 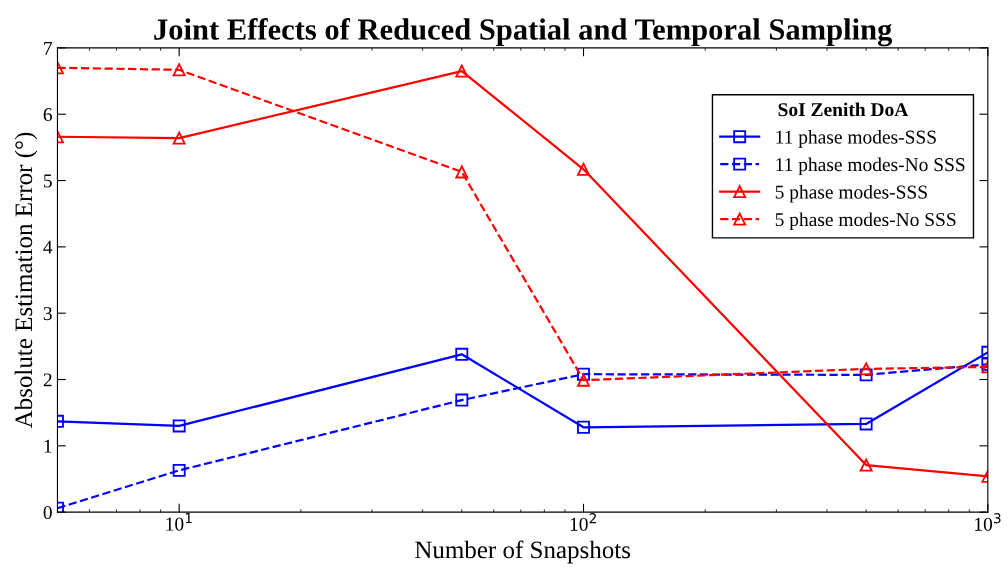 What do you see at coordinates (865, 221) in the screenshot?
I see `legend-label: 5 phase modes-No SSS` at bounding box center [865, 221].